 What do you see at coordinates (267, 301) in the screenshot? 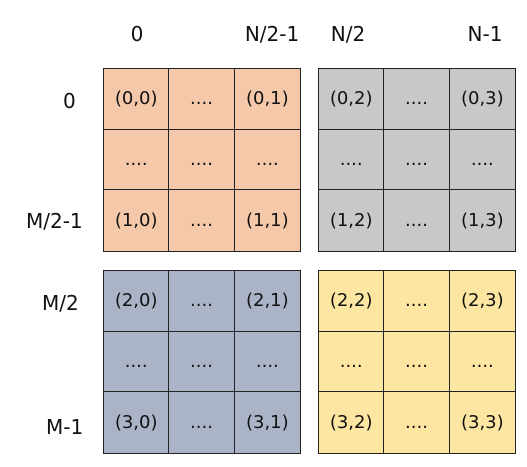
I see `matrix-cell: (2,1)` at bounding box center [267, 301].